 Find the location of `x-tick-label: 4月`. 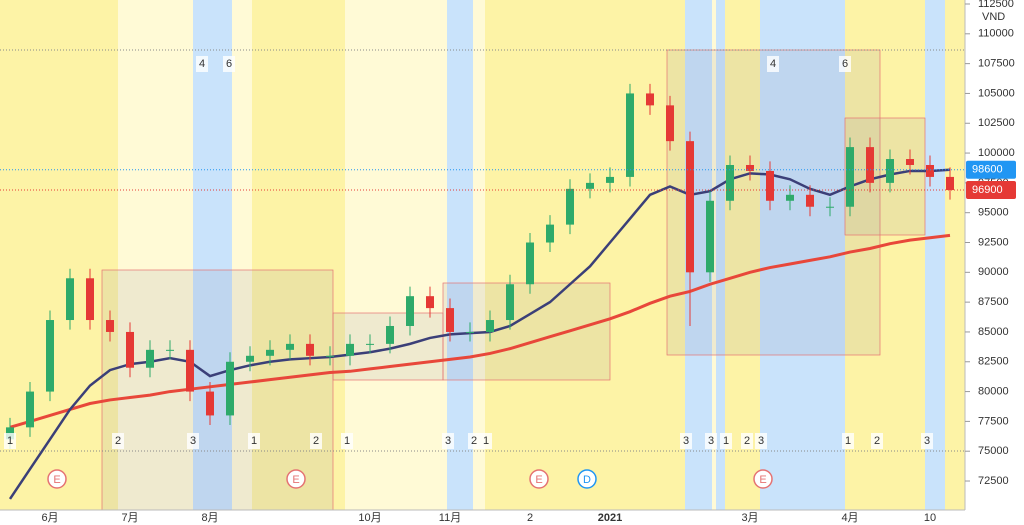

x-tick-label: 4月 is located at coordinates (849, 518).